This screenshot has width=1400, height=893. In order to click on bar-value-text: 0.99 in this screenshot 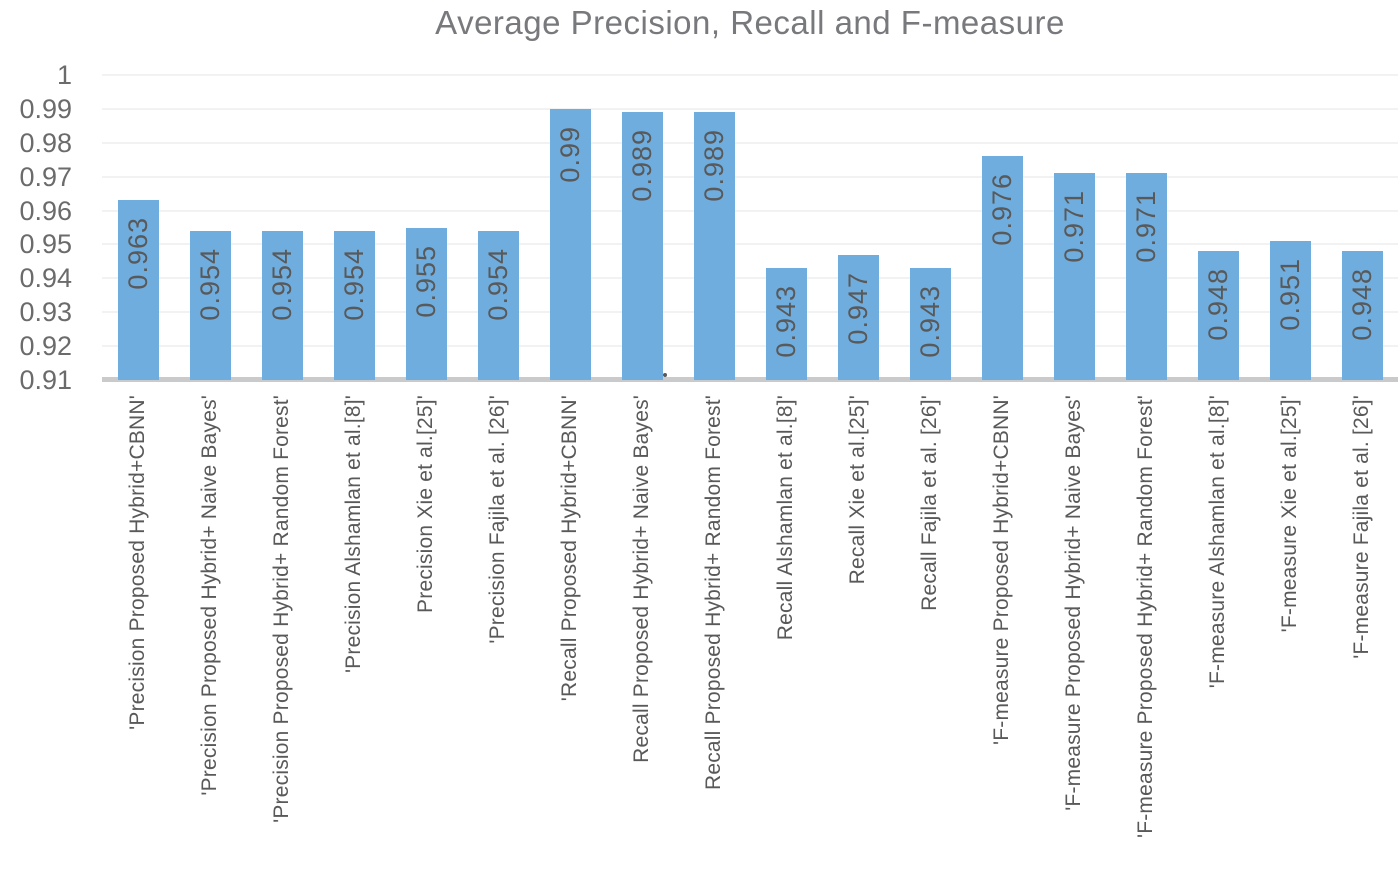, I will do `click(569, 154)`.